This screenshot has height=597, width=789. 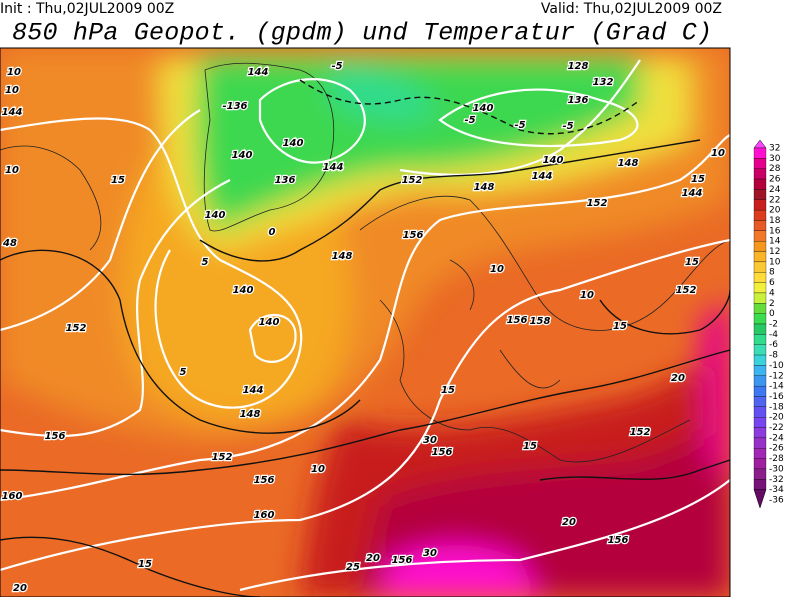 I want to click on colorbar-label: 4, so click(x=772, y=293).